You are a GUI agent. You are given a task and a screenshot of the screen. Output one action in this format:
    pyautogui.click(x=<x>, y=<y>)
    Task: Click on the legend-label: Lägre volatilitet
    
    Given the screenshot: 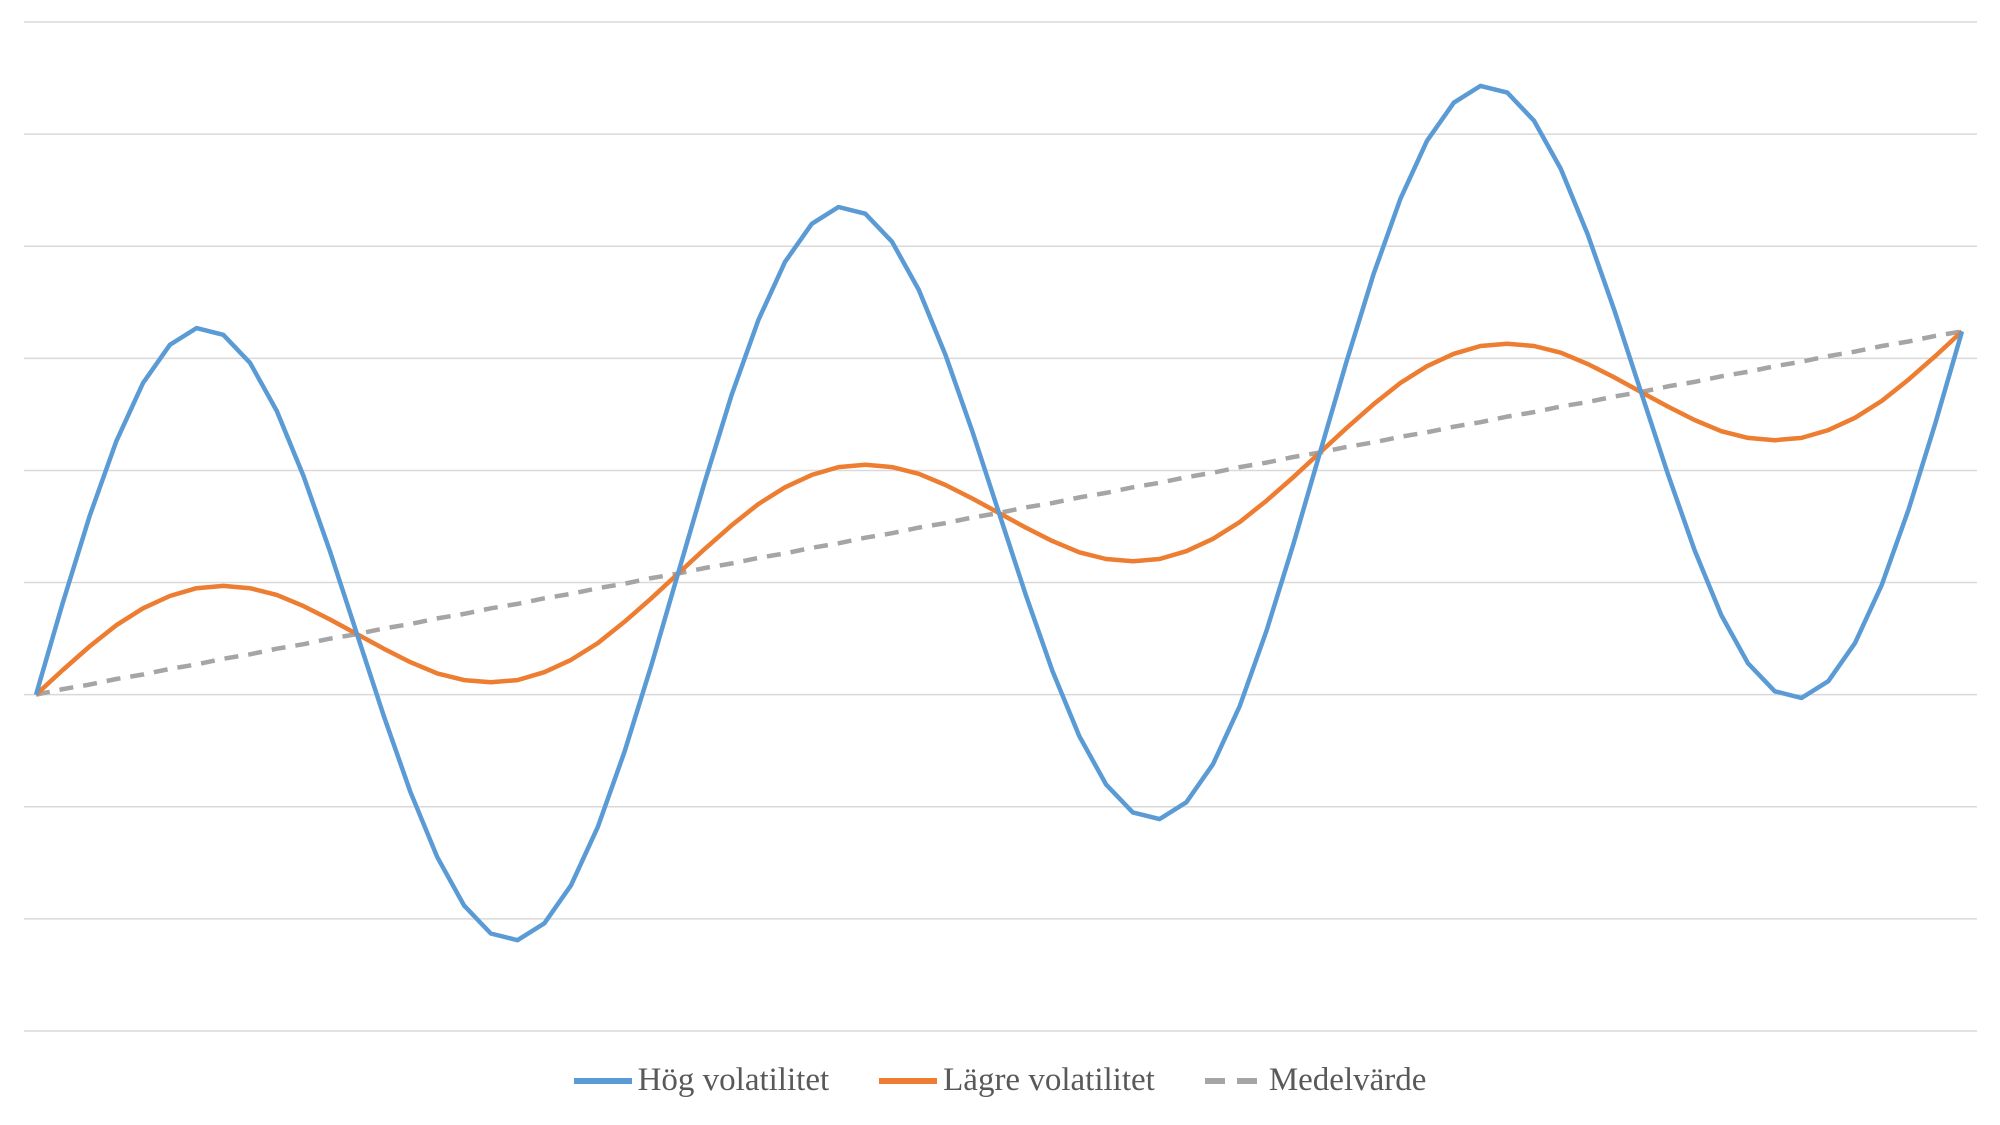 What is the action you would take?
    pyautogui.click(x=1049, y=1080)
    